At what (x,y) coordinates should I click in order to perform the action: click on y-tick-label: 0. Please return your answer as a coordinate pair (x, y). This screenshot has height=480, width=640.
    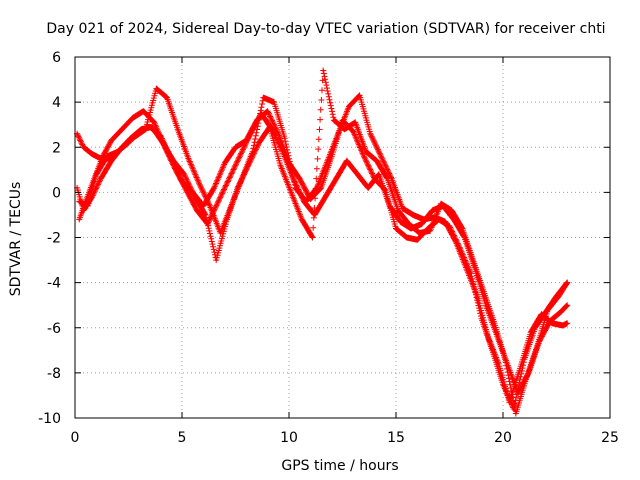
    Looking at the image, I should click on (56, 193).